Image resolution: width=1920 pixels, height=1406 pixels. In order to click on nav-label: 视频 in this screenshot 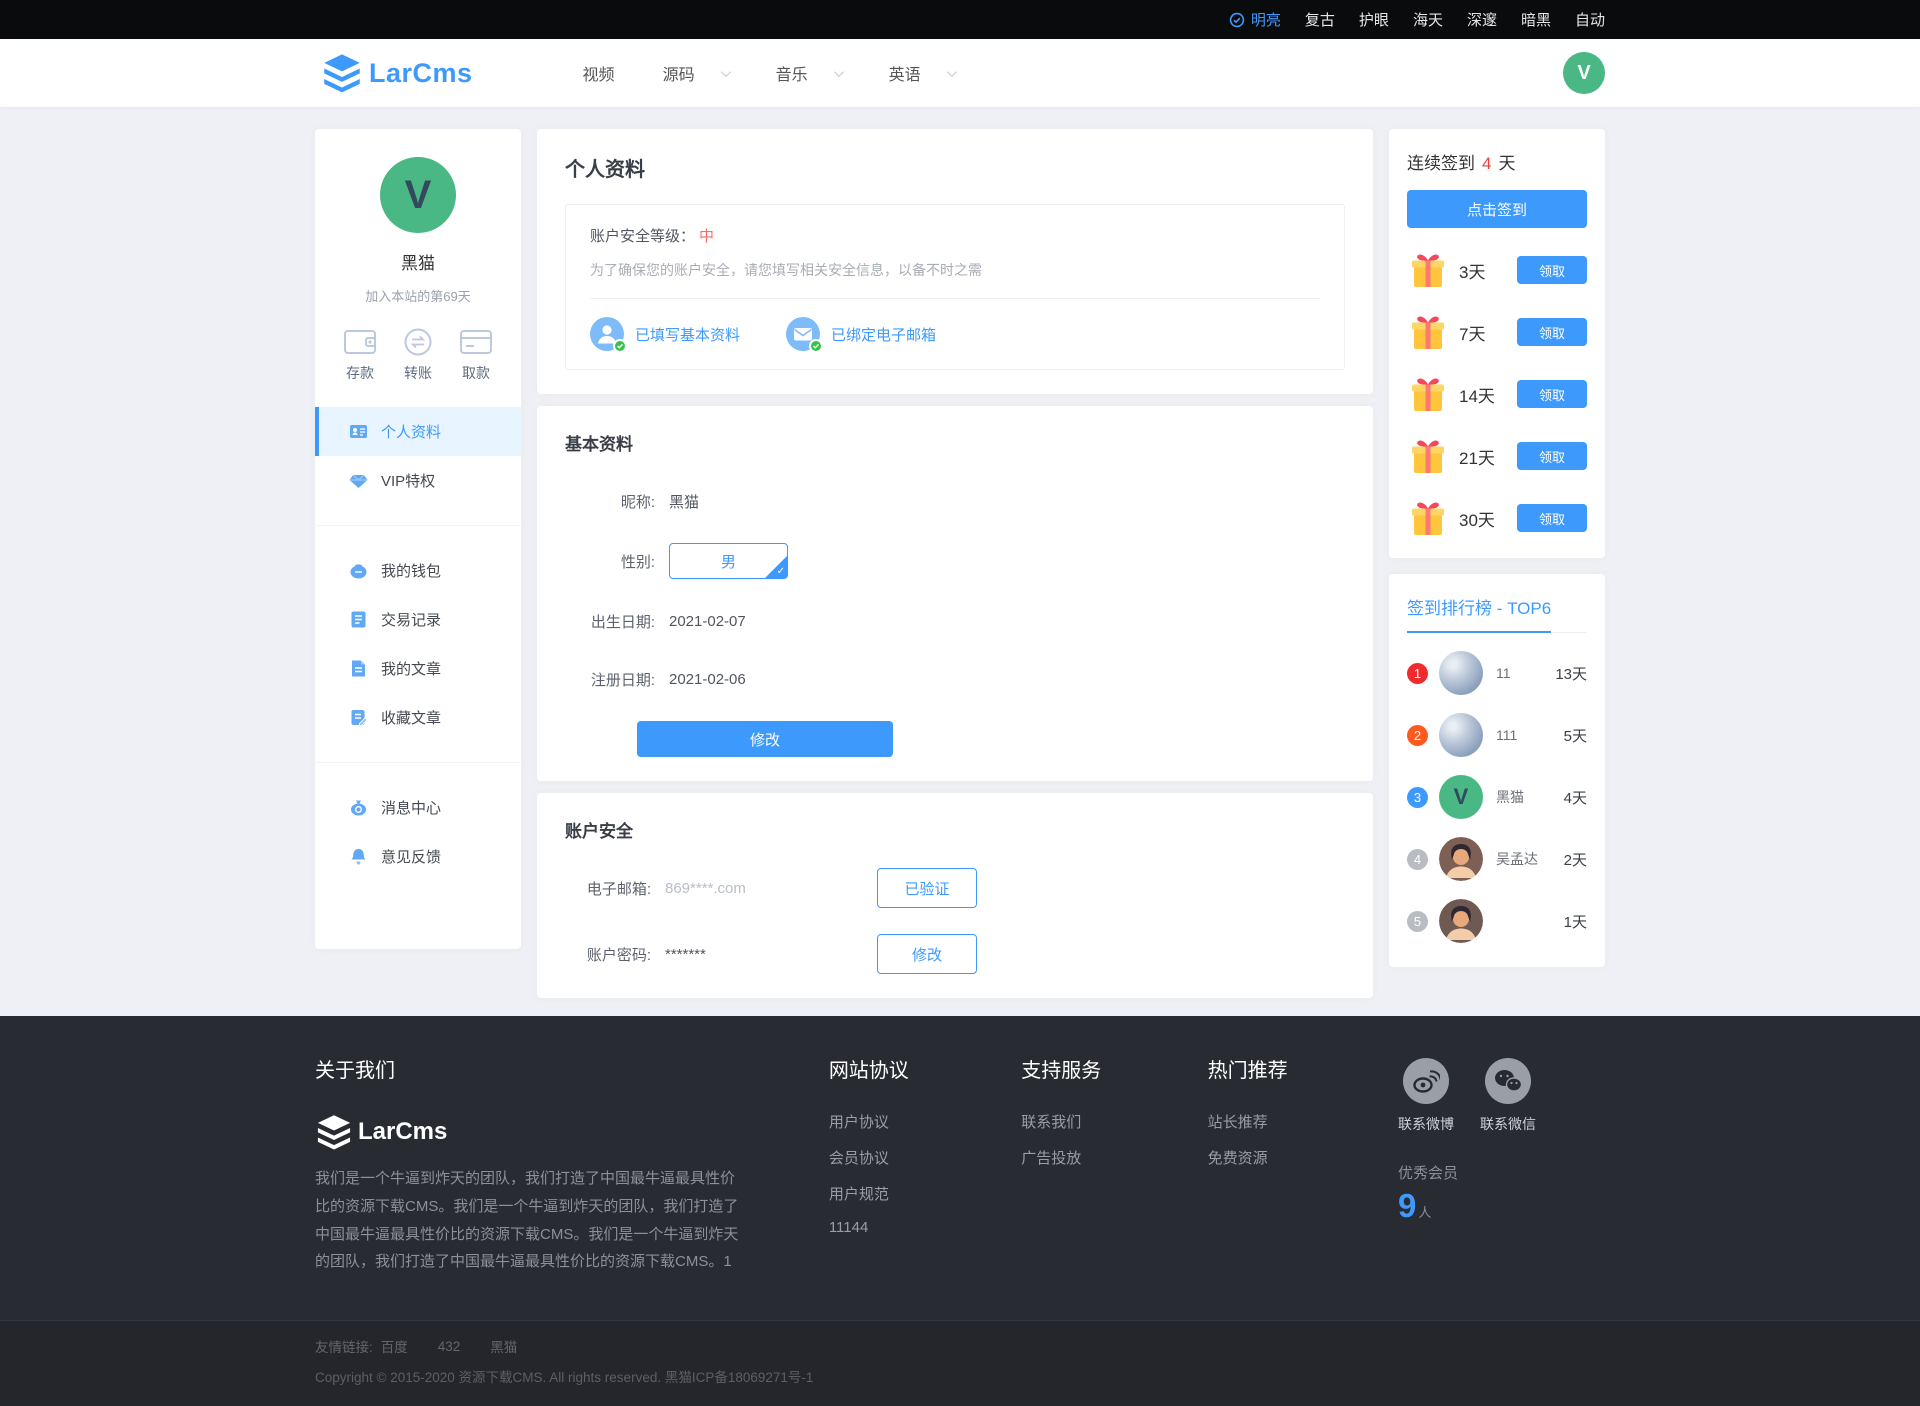, I will do `click(598, 75)`.